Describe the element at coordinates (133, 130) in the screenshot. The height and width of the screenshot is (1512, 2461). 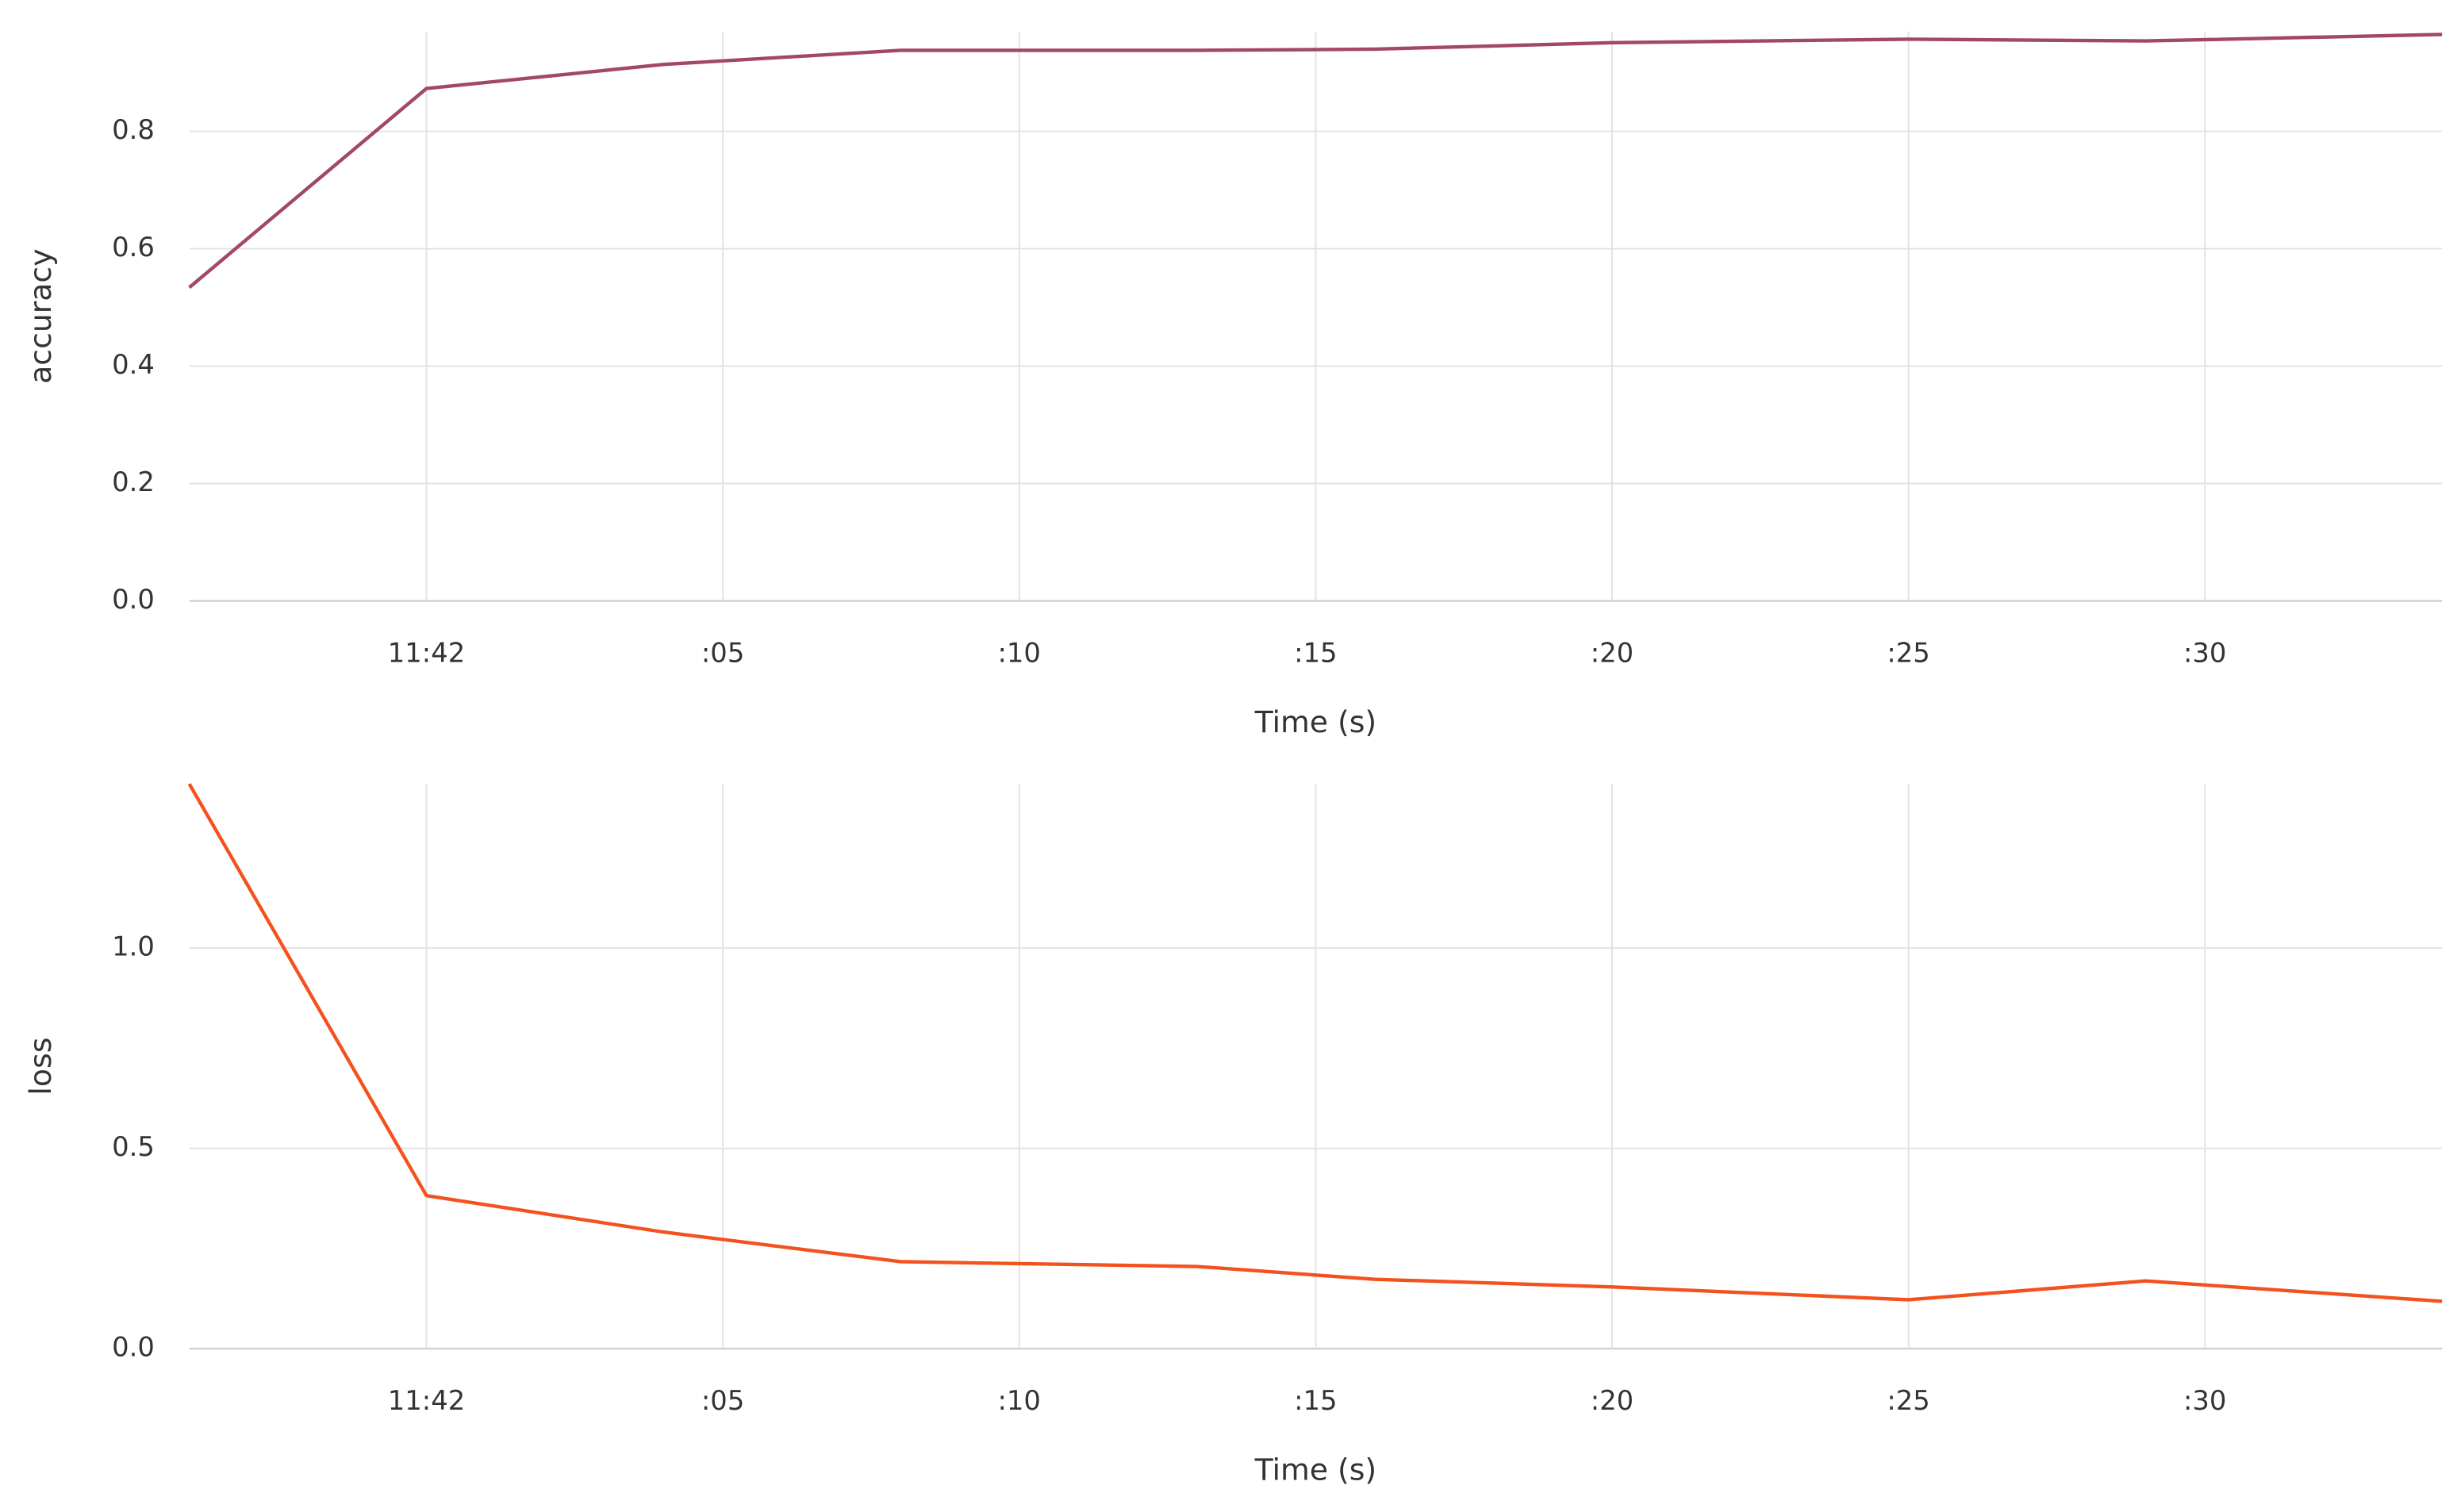
I see `y-tick-label: 0.8` at that location.